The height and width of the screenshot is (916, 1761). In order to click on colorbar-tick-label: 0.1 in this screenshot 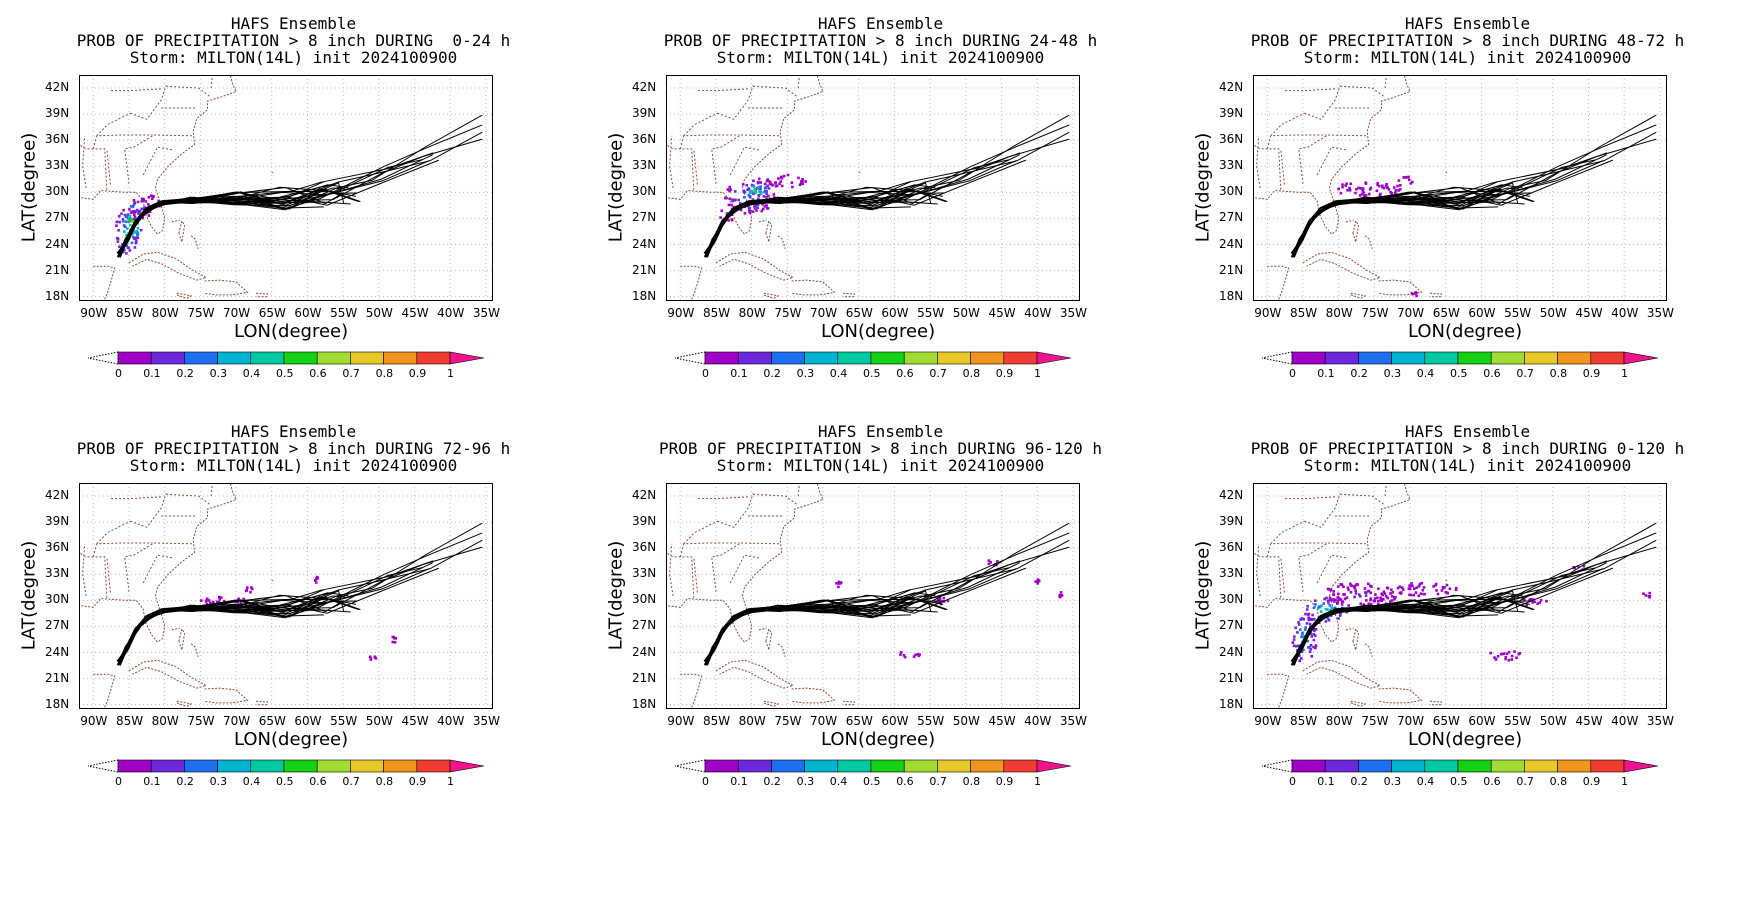, I will do `click(1326, 781)`.